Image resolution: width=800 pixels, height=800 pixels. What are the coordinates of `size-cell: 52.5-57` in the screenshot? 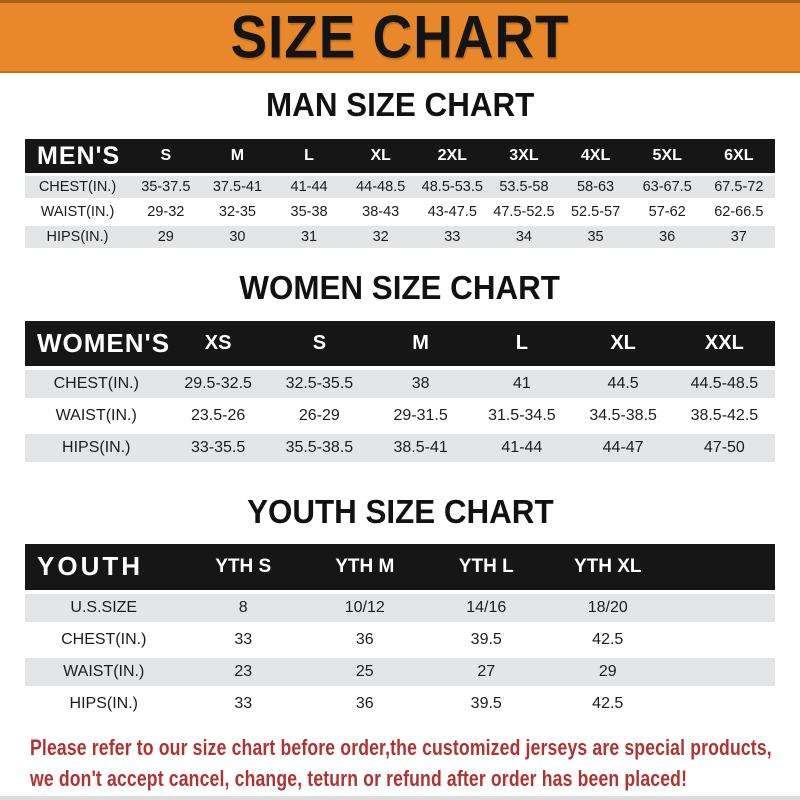 It's located at (595, 212).